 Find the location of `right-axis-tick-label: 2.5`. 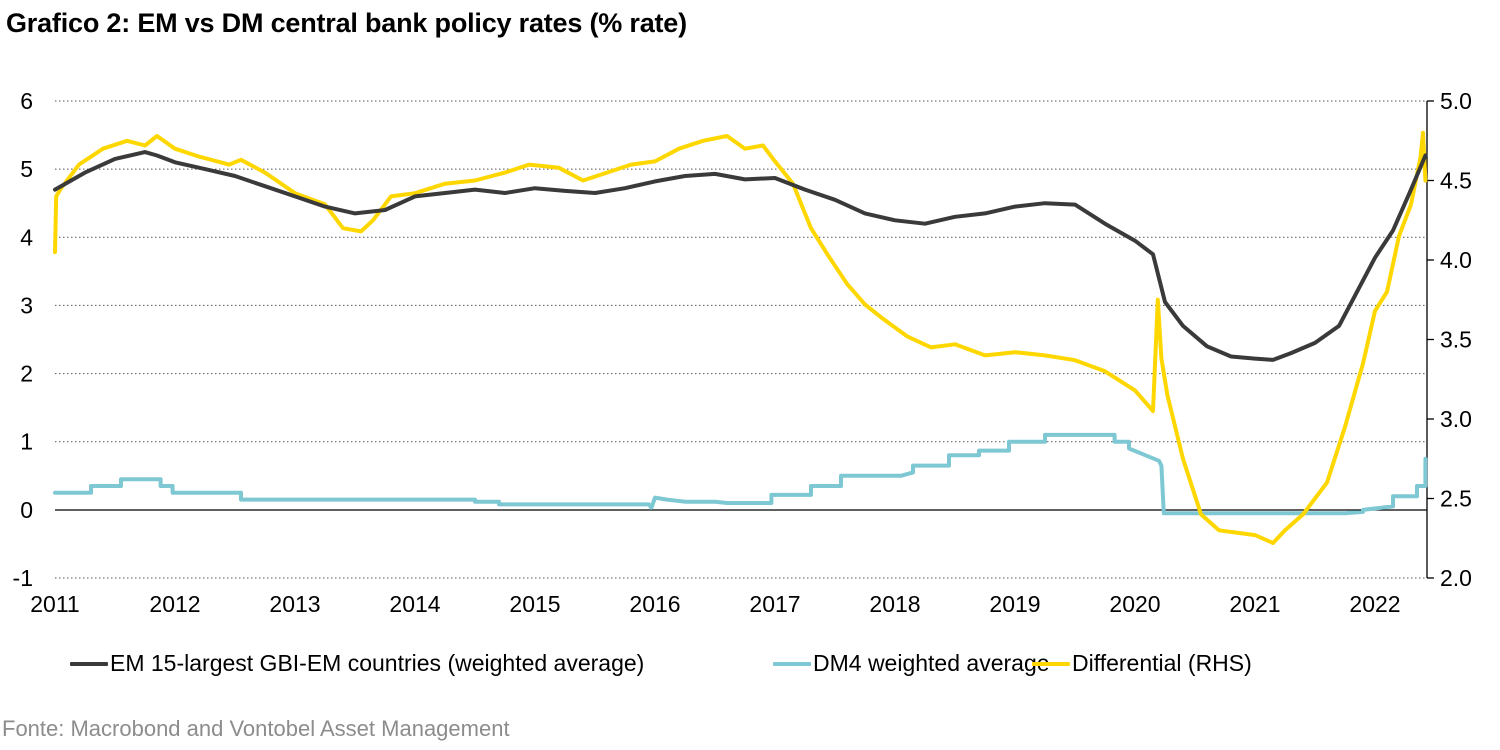

right-axis-tick-label: 2.5 is located at coordinates (1456, 499).